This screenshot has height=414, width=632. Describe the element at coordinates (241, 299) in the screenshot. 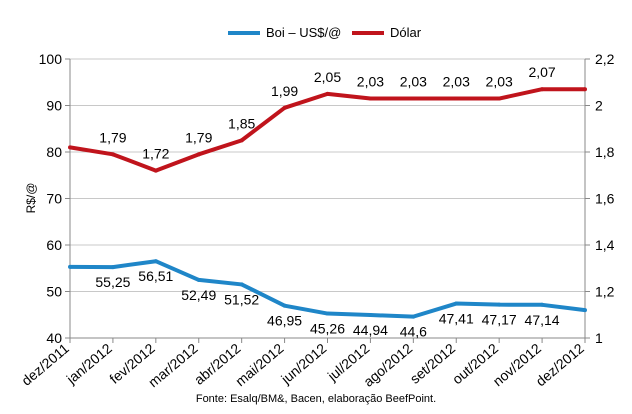

I see `data-label-boi: 51,52` at that location.